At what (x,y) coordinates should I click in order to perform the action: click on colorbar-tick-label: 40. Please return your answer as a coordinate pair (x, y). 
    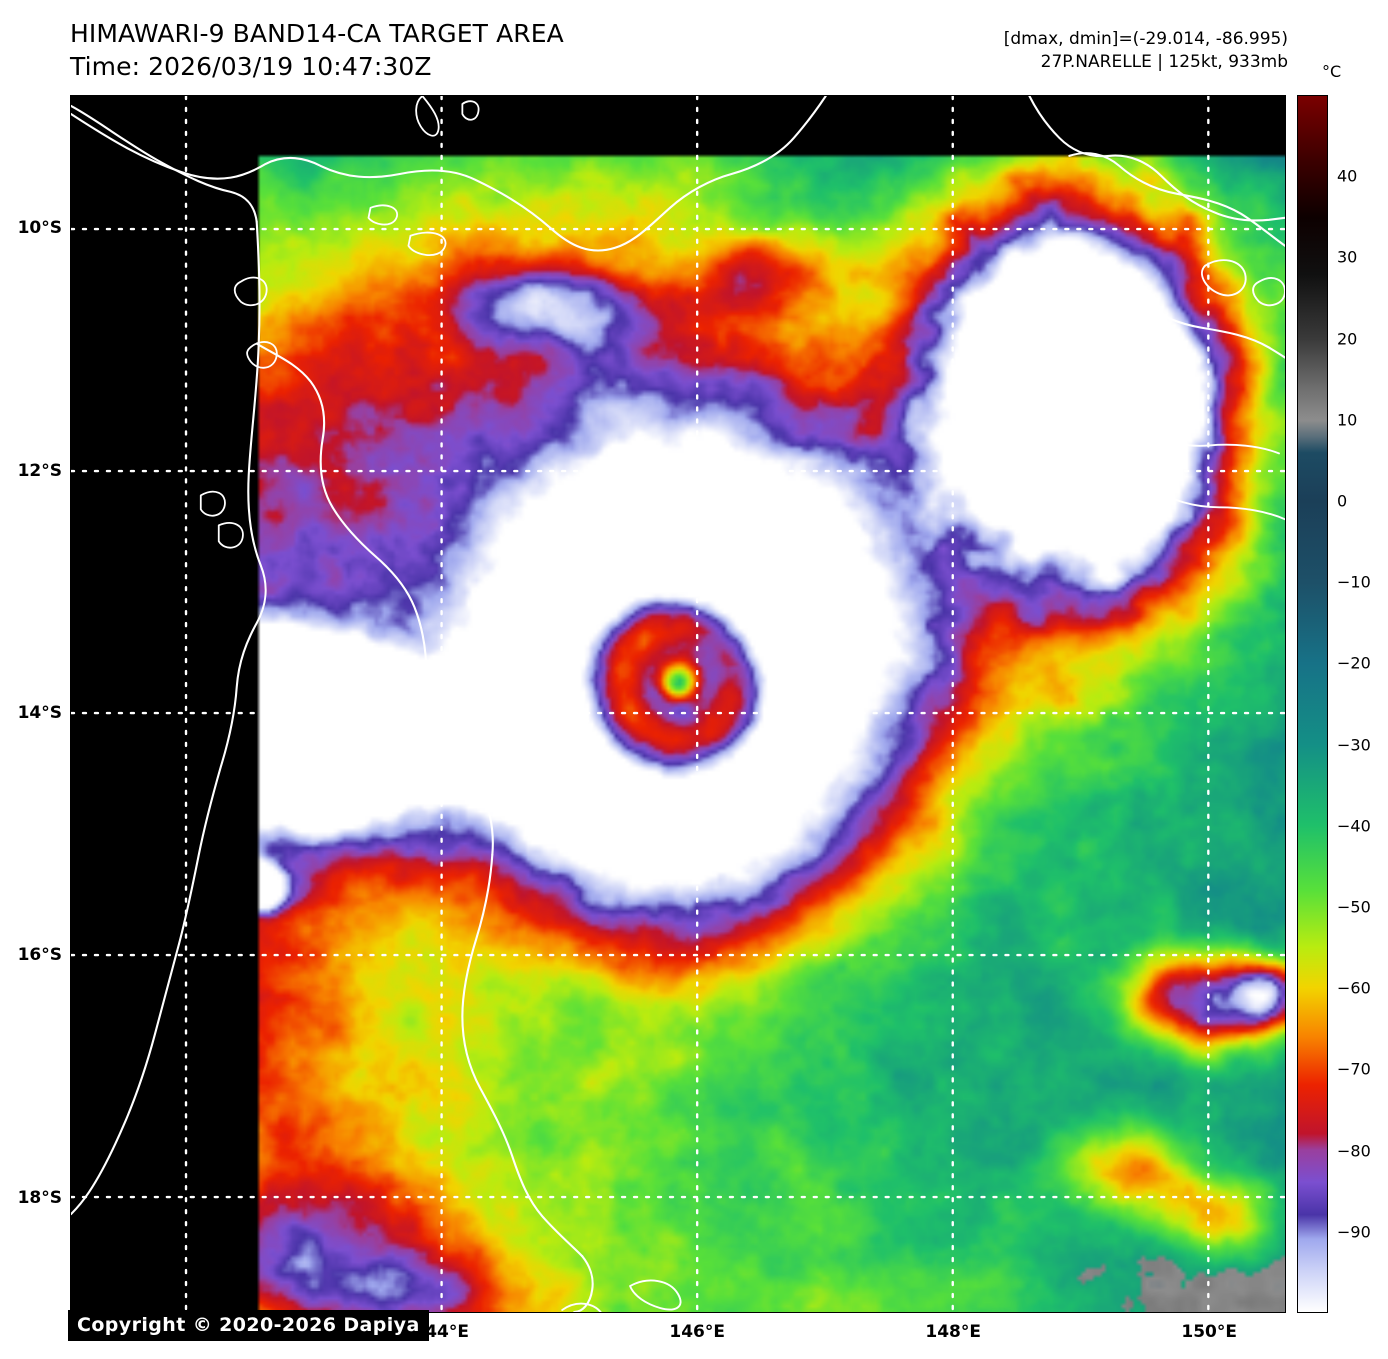
    Looking at the image, I should click on (1347, 176).